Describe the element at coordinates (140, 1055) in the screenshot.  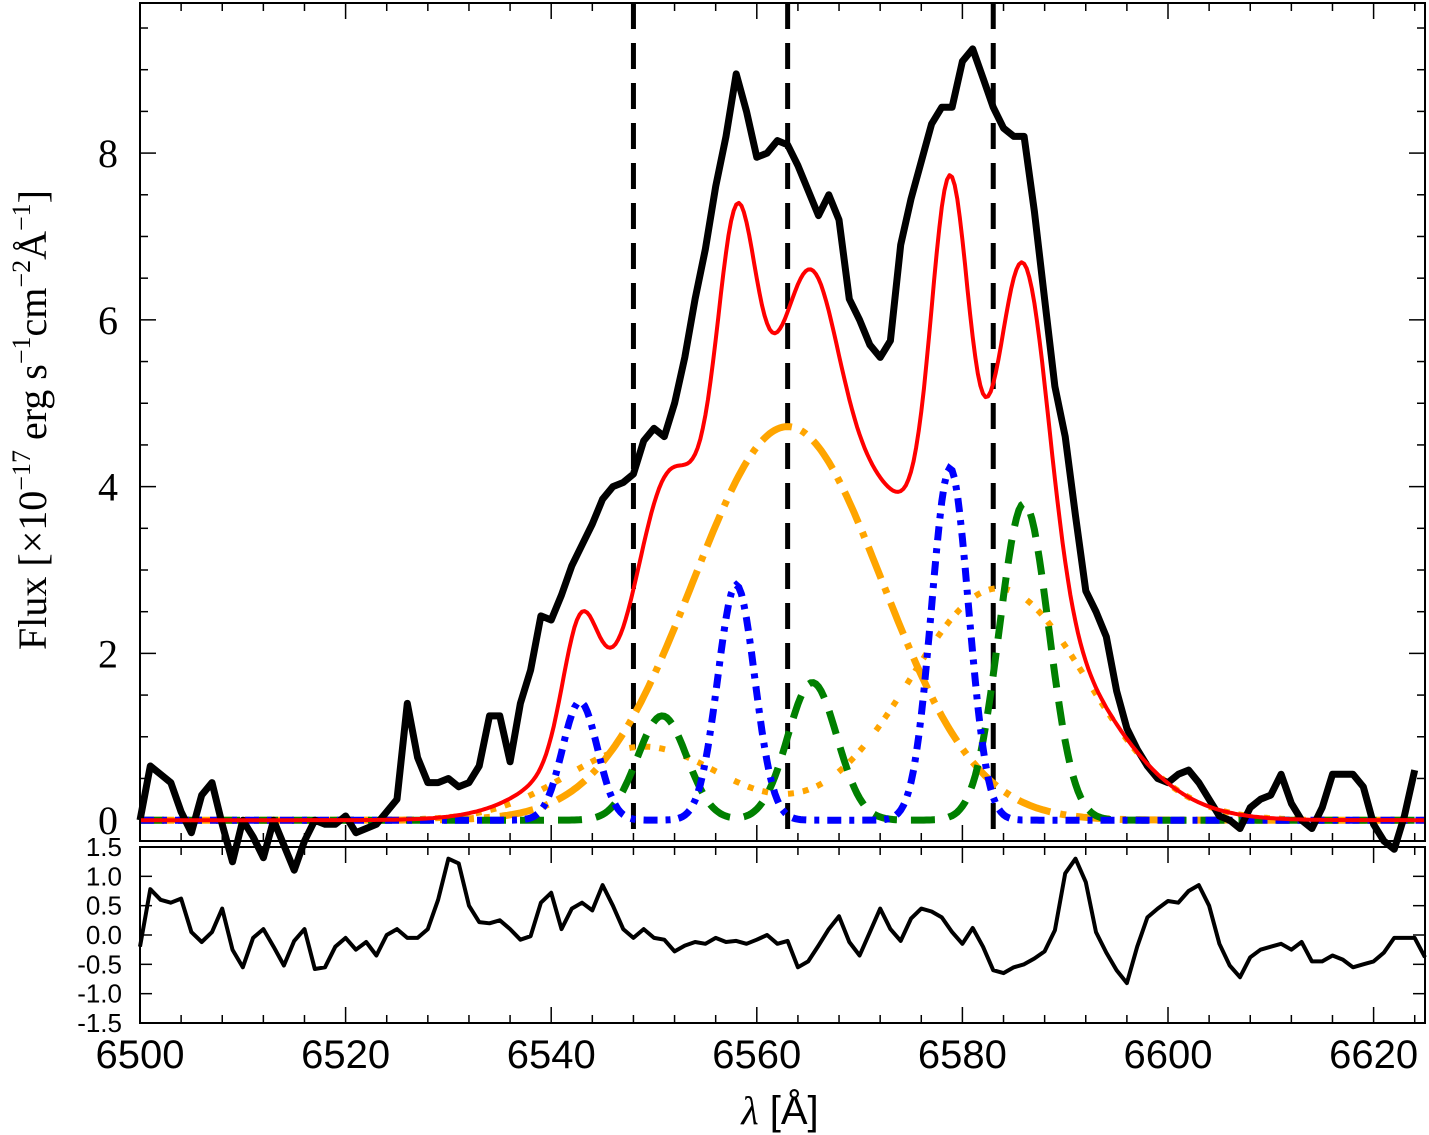
I see `x-tick-label: 6500` at that location.